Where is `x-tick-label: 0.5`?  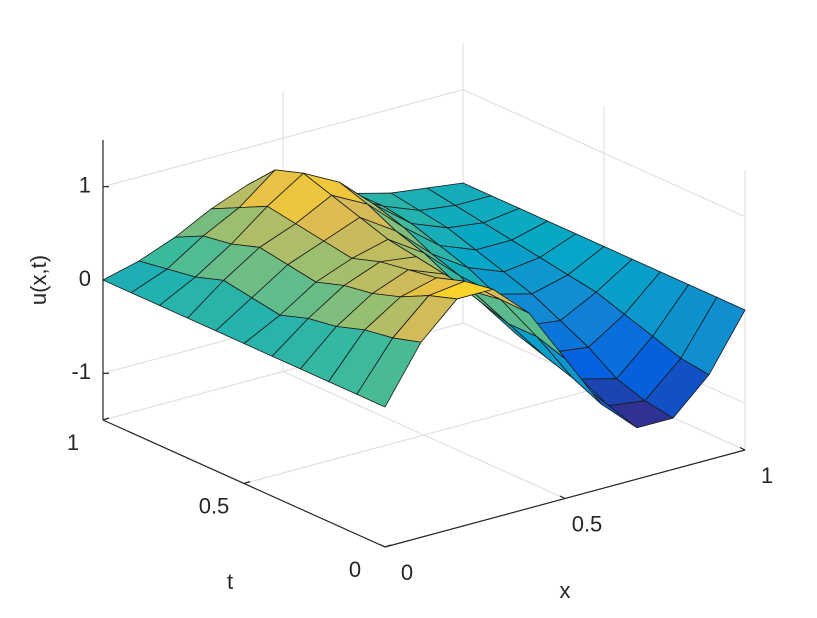
x-tick-label: 0.5 is located at coordinates (587, 523).